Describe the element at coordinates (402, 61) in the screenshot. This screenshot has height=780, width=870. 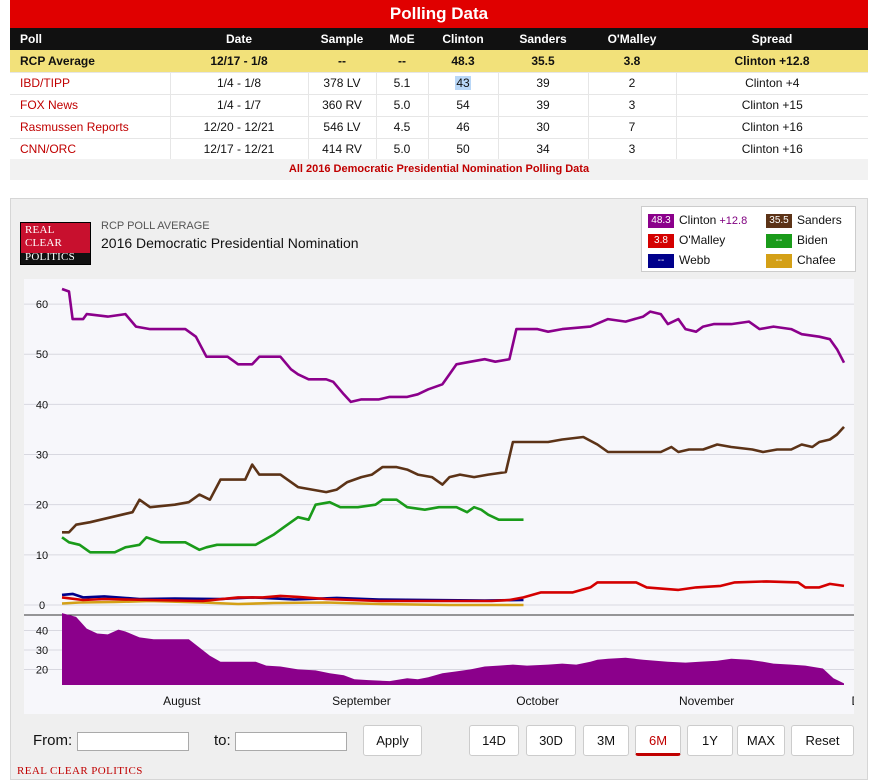
I see `avg-moe: --` at that location.